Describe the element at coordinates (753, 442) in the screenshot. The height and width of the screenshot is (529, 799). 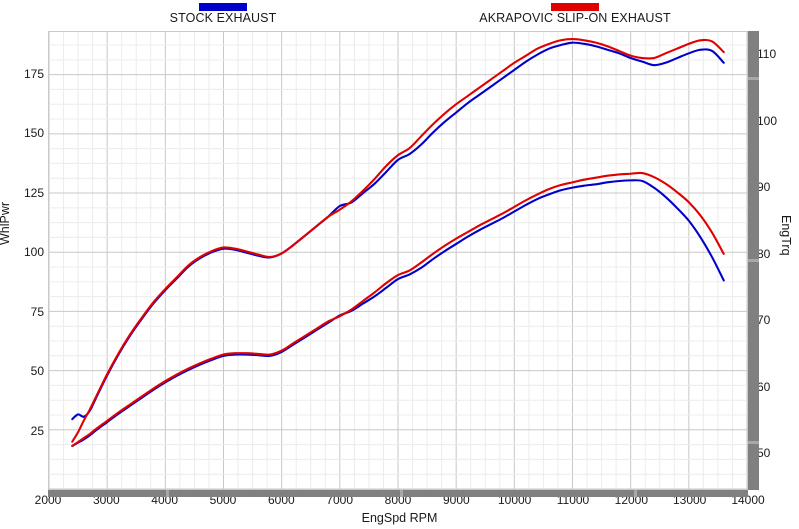
I see `vertical-scrollbar-notch-bottom` at that location.